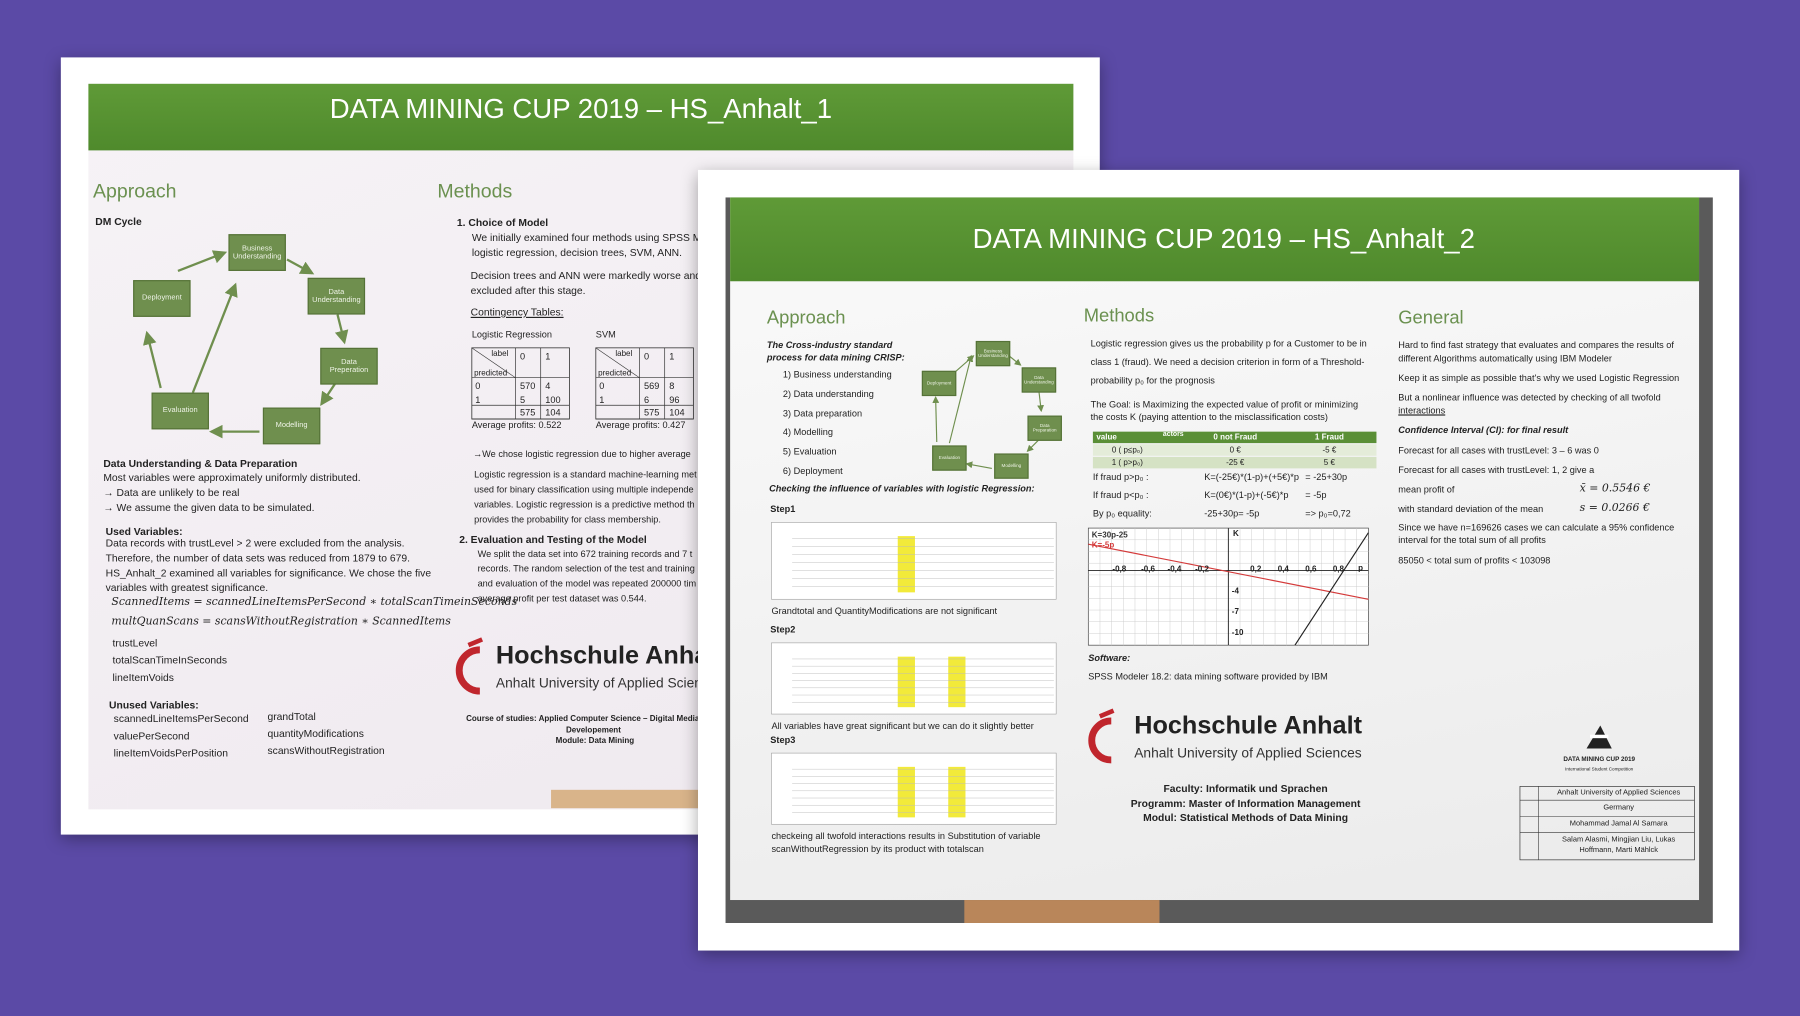 Image resolution: width=1800 pixels, height=1016 pixels. Describe the element at coordinates (135, 643) in the screenshot. I see `variable: trustLevel` at that location.